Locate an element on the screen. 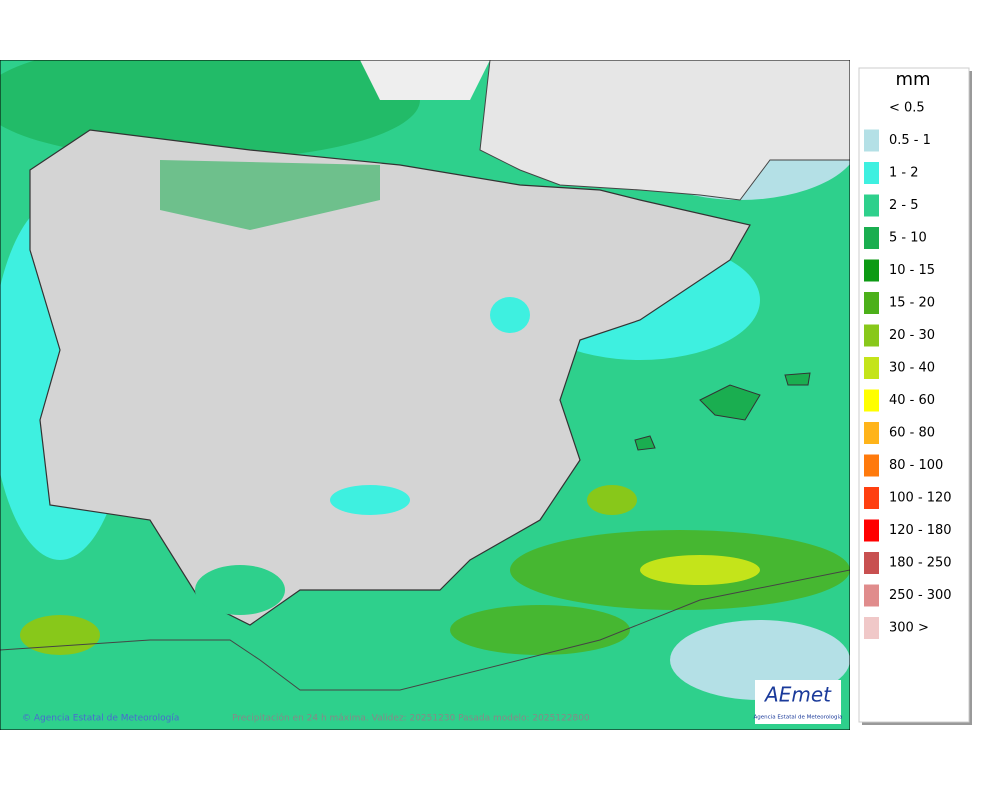 The image size is (1000, 794). legend-label: 1 - 2 is located at coordinates (904, 173).